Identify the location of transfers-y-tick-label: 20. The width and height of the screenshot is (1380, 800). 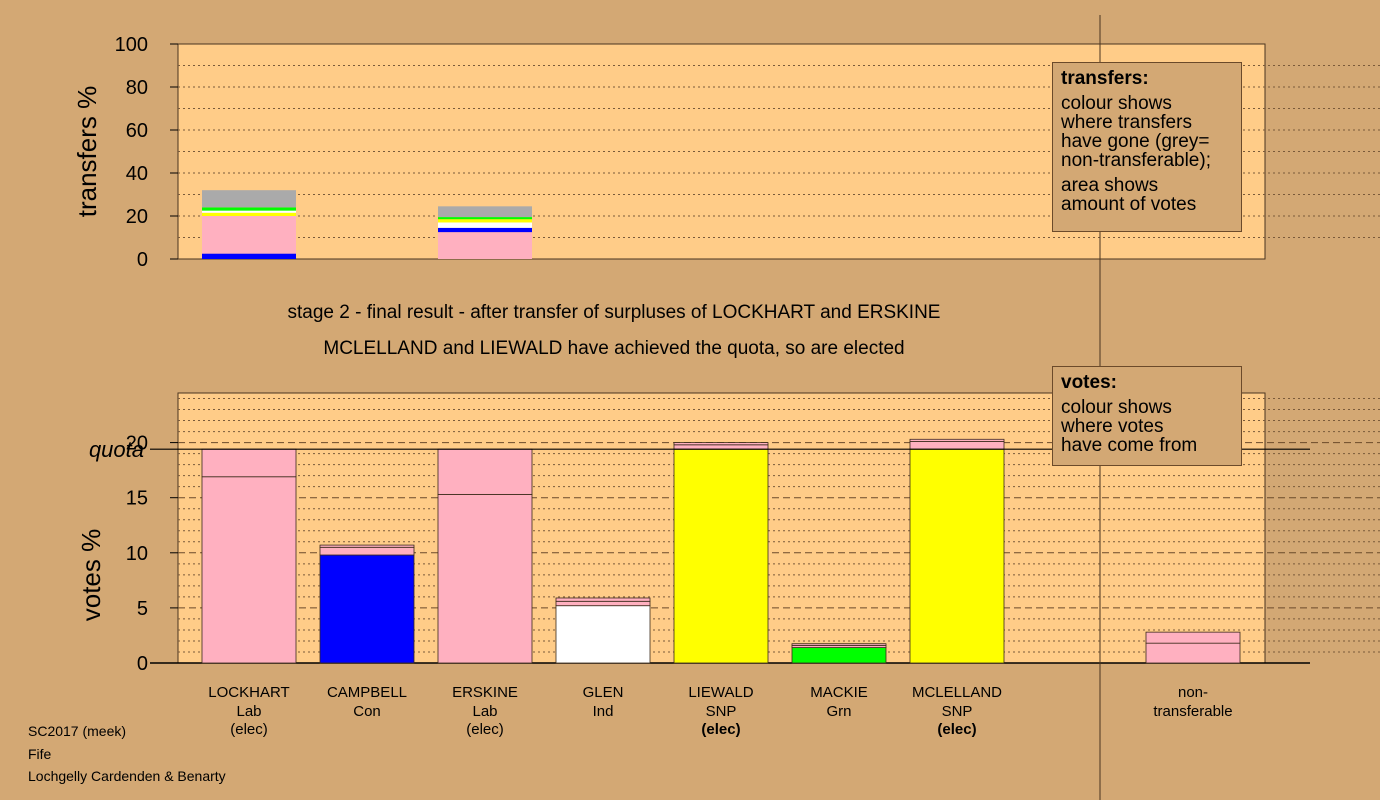
(137, 217).